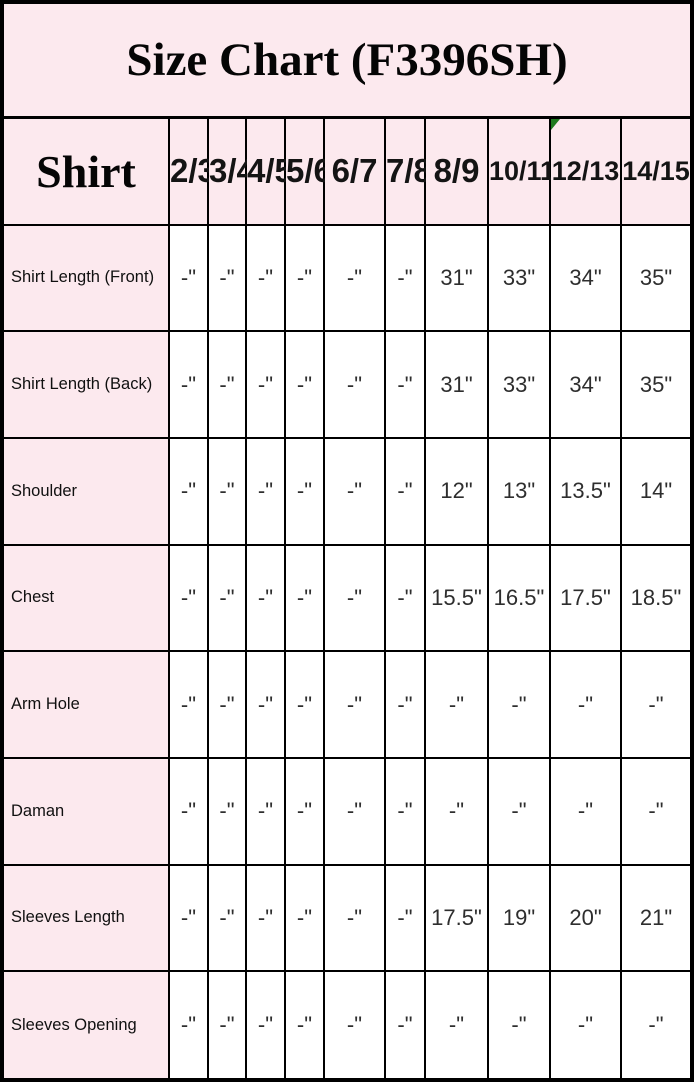 The width and height of the screenshot is (694, 1082). I want to click on size-col-header-2-3: 2/3, so click(192, 171).